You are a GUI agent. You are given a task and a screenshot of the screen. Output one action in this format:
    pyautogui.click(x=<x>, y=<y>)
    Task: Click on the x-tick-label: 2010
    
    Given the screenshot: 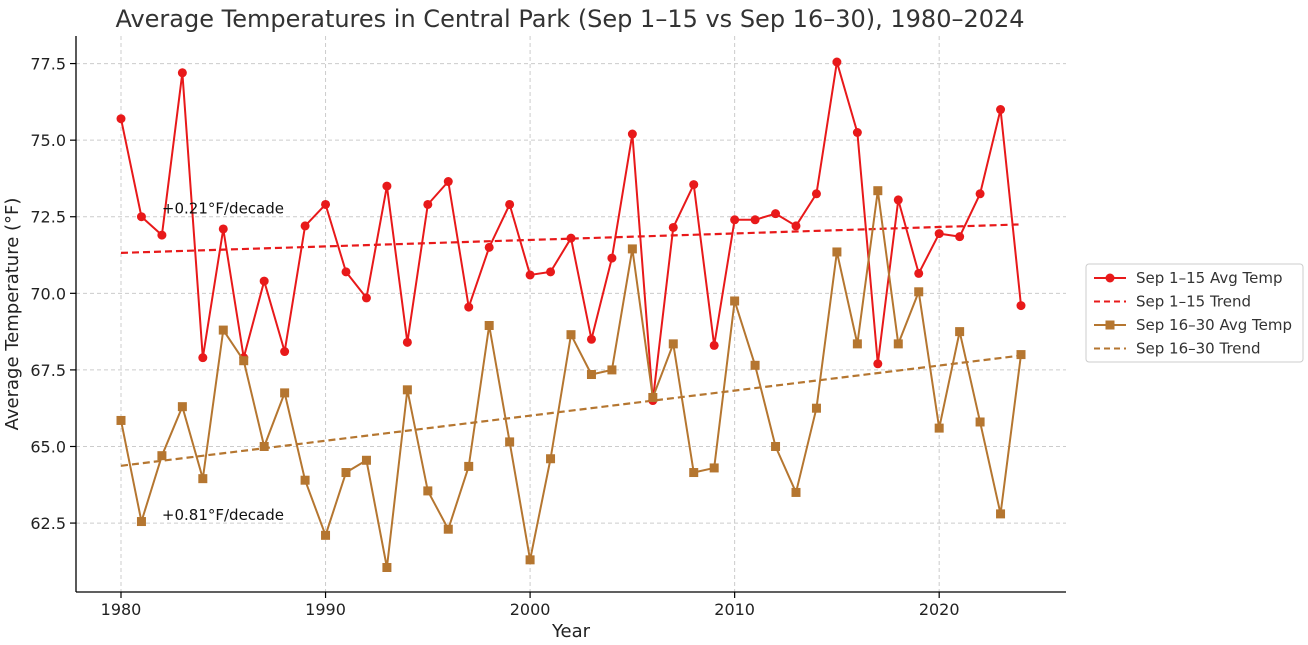 What is the action you would take?
    pyautogui.click(x=734, y=609)
    